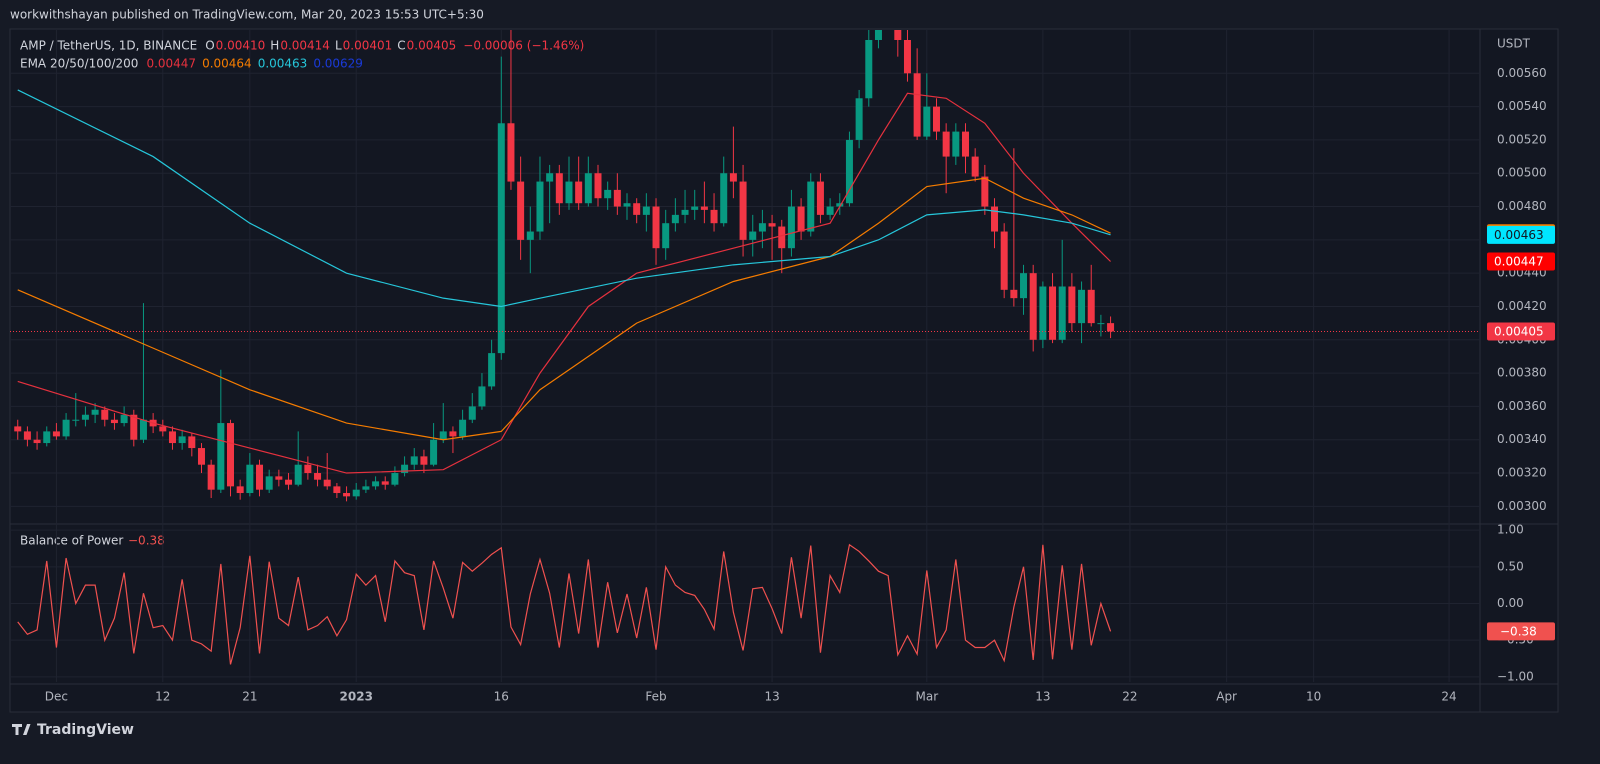 This screenshot has height=764, width=1600. What do you see at coordinates (1522, 373) in the screenshot?
I see `y-tick-label: 0.00380` at bounding box center [1522, 373].